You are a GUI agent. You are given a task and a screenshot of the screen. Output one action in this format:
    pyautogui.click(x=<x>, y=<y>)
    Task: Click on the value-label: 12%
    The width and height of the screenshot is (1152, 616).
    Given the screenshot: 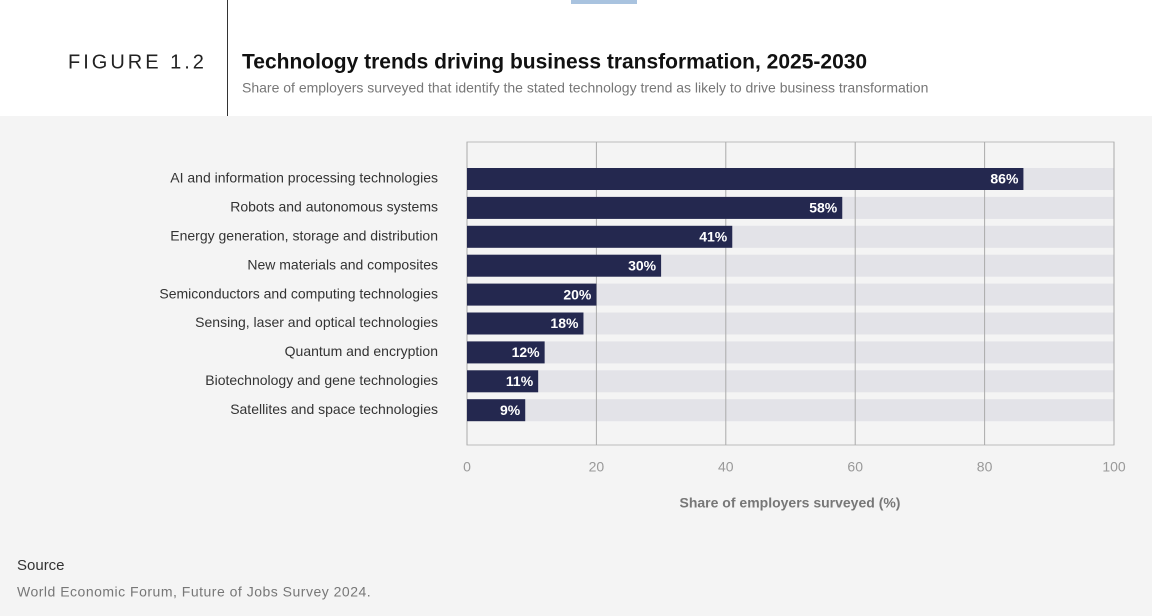 What is the action you would take?
    pyautogui.click(x=526, y=352)
    